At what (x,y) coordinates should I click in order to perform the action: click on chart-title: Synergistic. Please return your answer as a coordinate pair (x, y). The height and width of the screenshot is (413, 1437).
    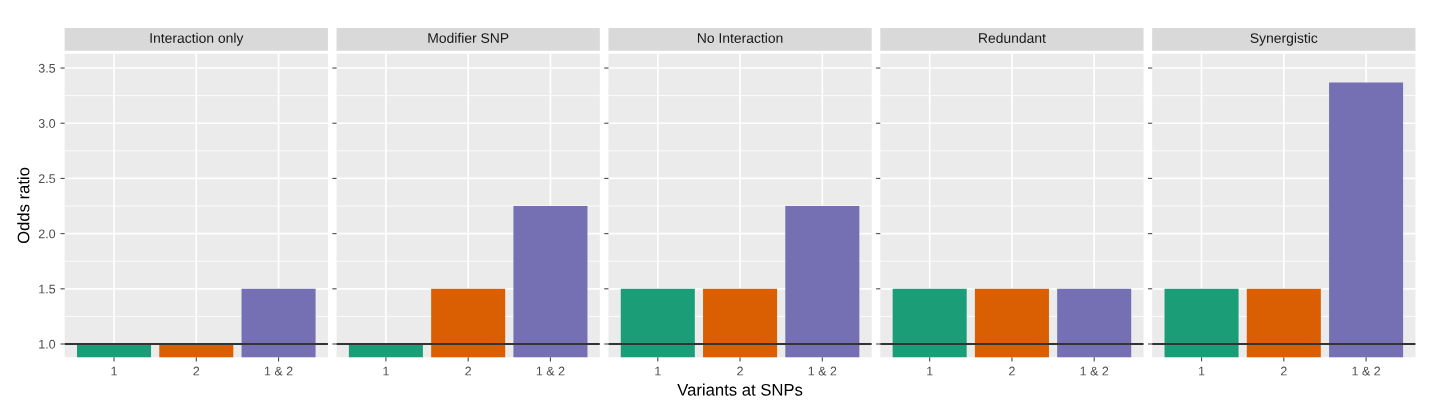
    Looking at the image, I should click on (1284, 39).